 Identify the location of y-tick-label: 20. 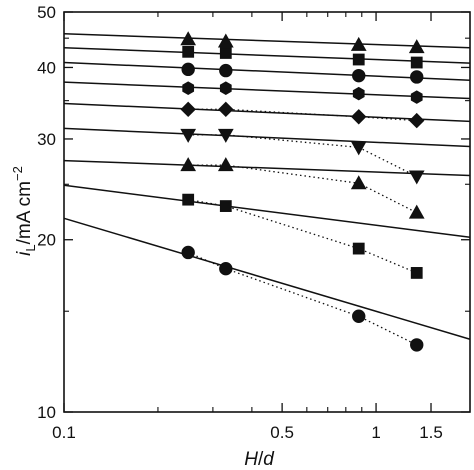
(46, 240).